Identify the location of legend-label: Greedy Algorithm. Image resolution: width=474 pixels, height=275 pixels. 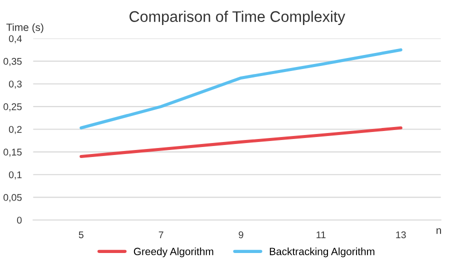
(174, 253).